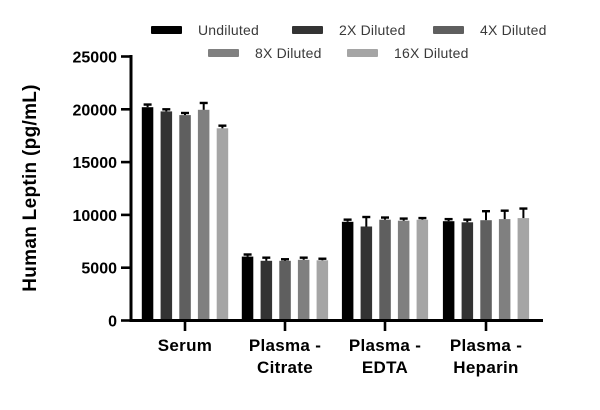 This screenshot has height=410, width=600. Describe the element at coordinates (95, 216) in the screenshot. I see `y-tick-label: 10000` at that location.